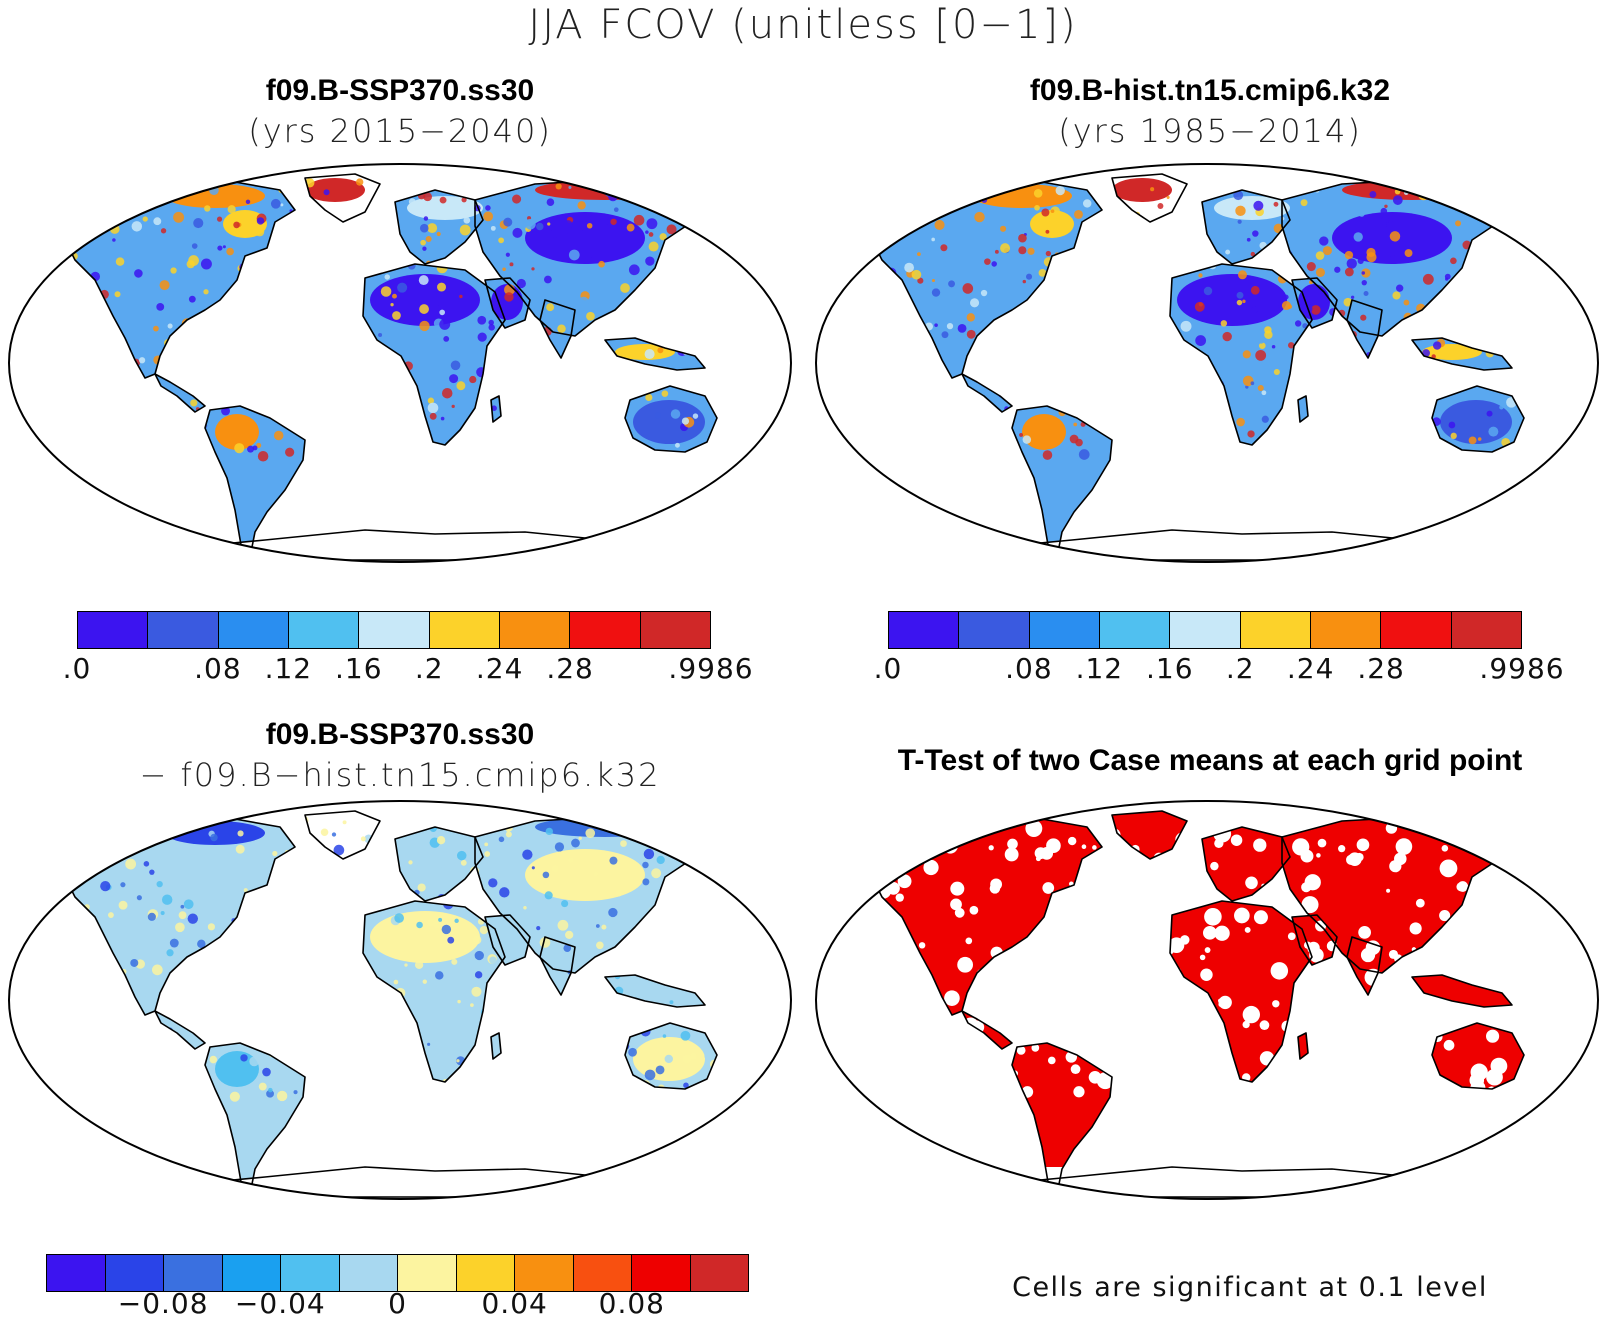 This screenshot has height=1323, width=1606. Describe the element at coordinates (987, 280) in the screenshot. I see `continent-north-america` at that location.